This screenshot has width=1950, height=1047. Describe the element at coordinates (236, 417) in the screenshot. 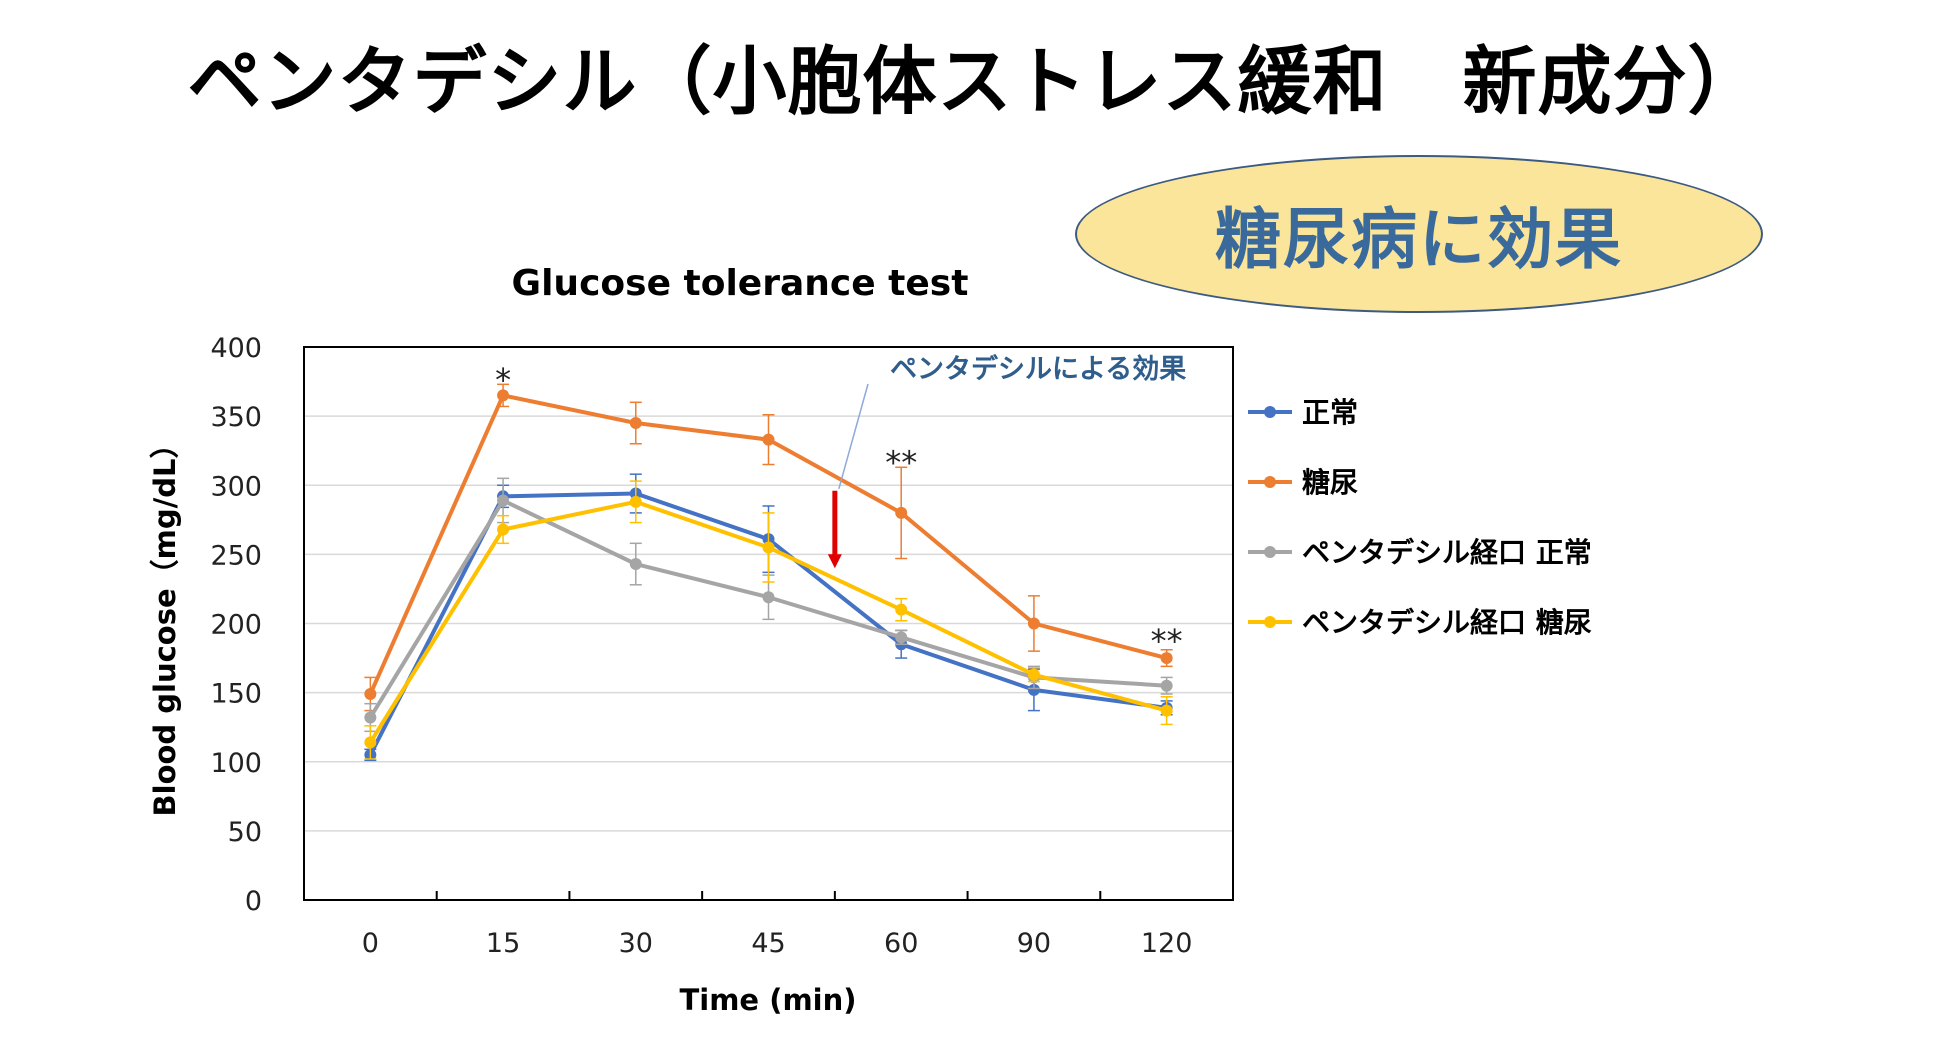

I see `y-tick-label-350: 350` at that location.